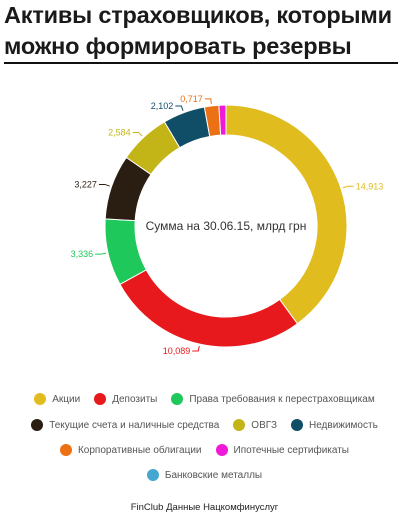 The width and height of the screenshot is (409, 520). I want to click on source-note: FinClub Данные Нацкомфинуслуг, so click(204, 507).